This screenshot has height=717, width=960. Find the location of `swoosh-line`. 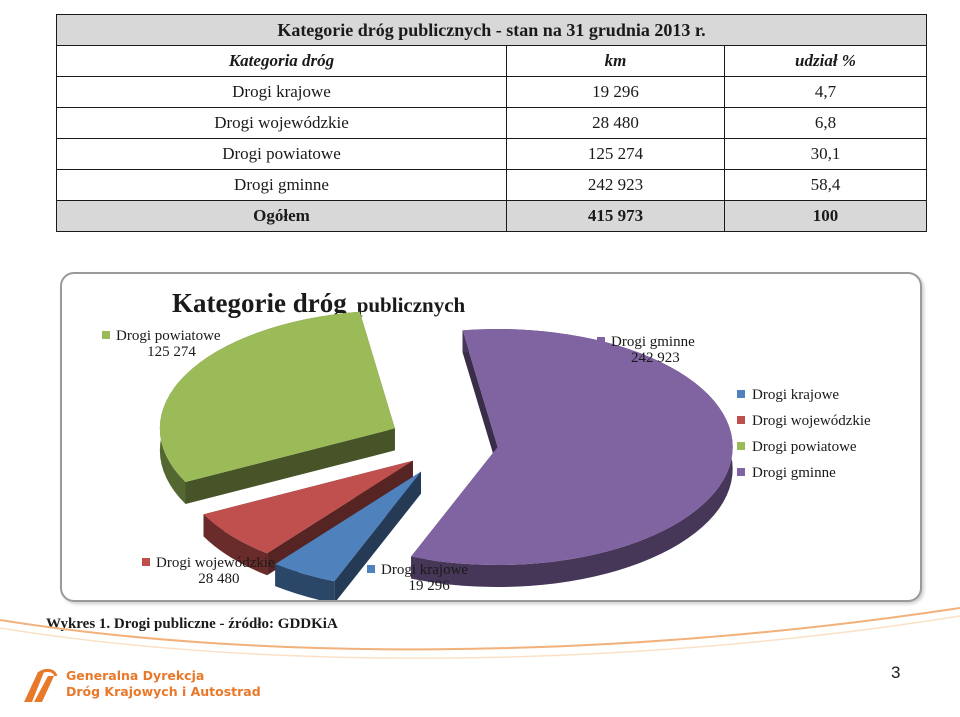

swoosh-line is located at coordinates (480, 629).